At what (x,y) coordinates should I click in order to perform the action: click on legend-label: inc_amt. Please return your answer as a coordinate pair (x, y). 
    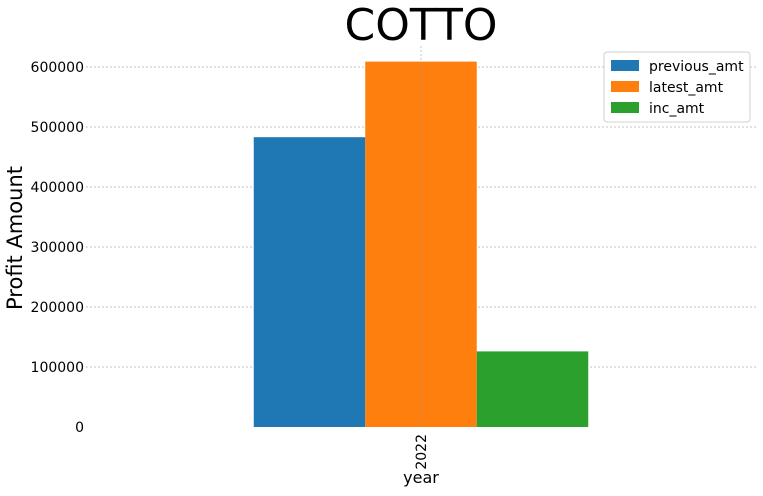
    Looking at the image, I should click on (677, 109).